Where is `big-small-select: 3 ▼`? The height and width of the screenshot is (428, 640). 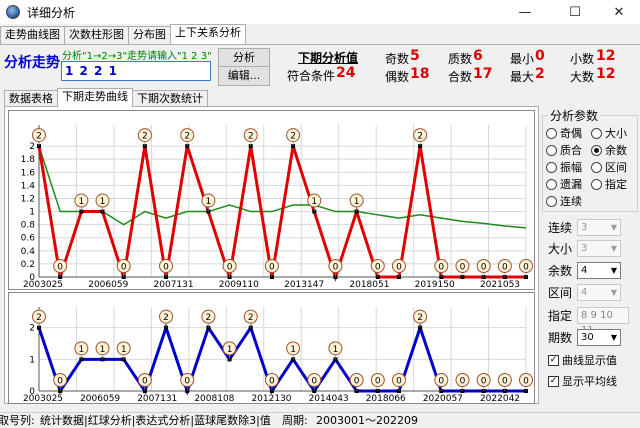 big-small-select: 3 ▼ is located at coordinates (599, 248).